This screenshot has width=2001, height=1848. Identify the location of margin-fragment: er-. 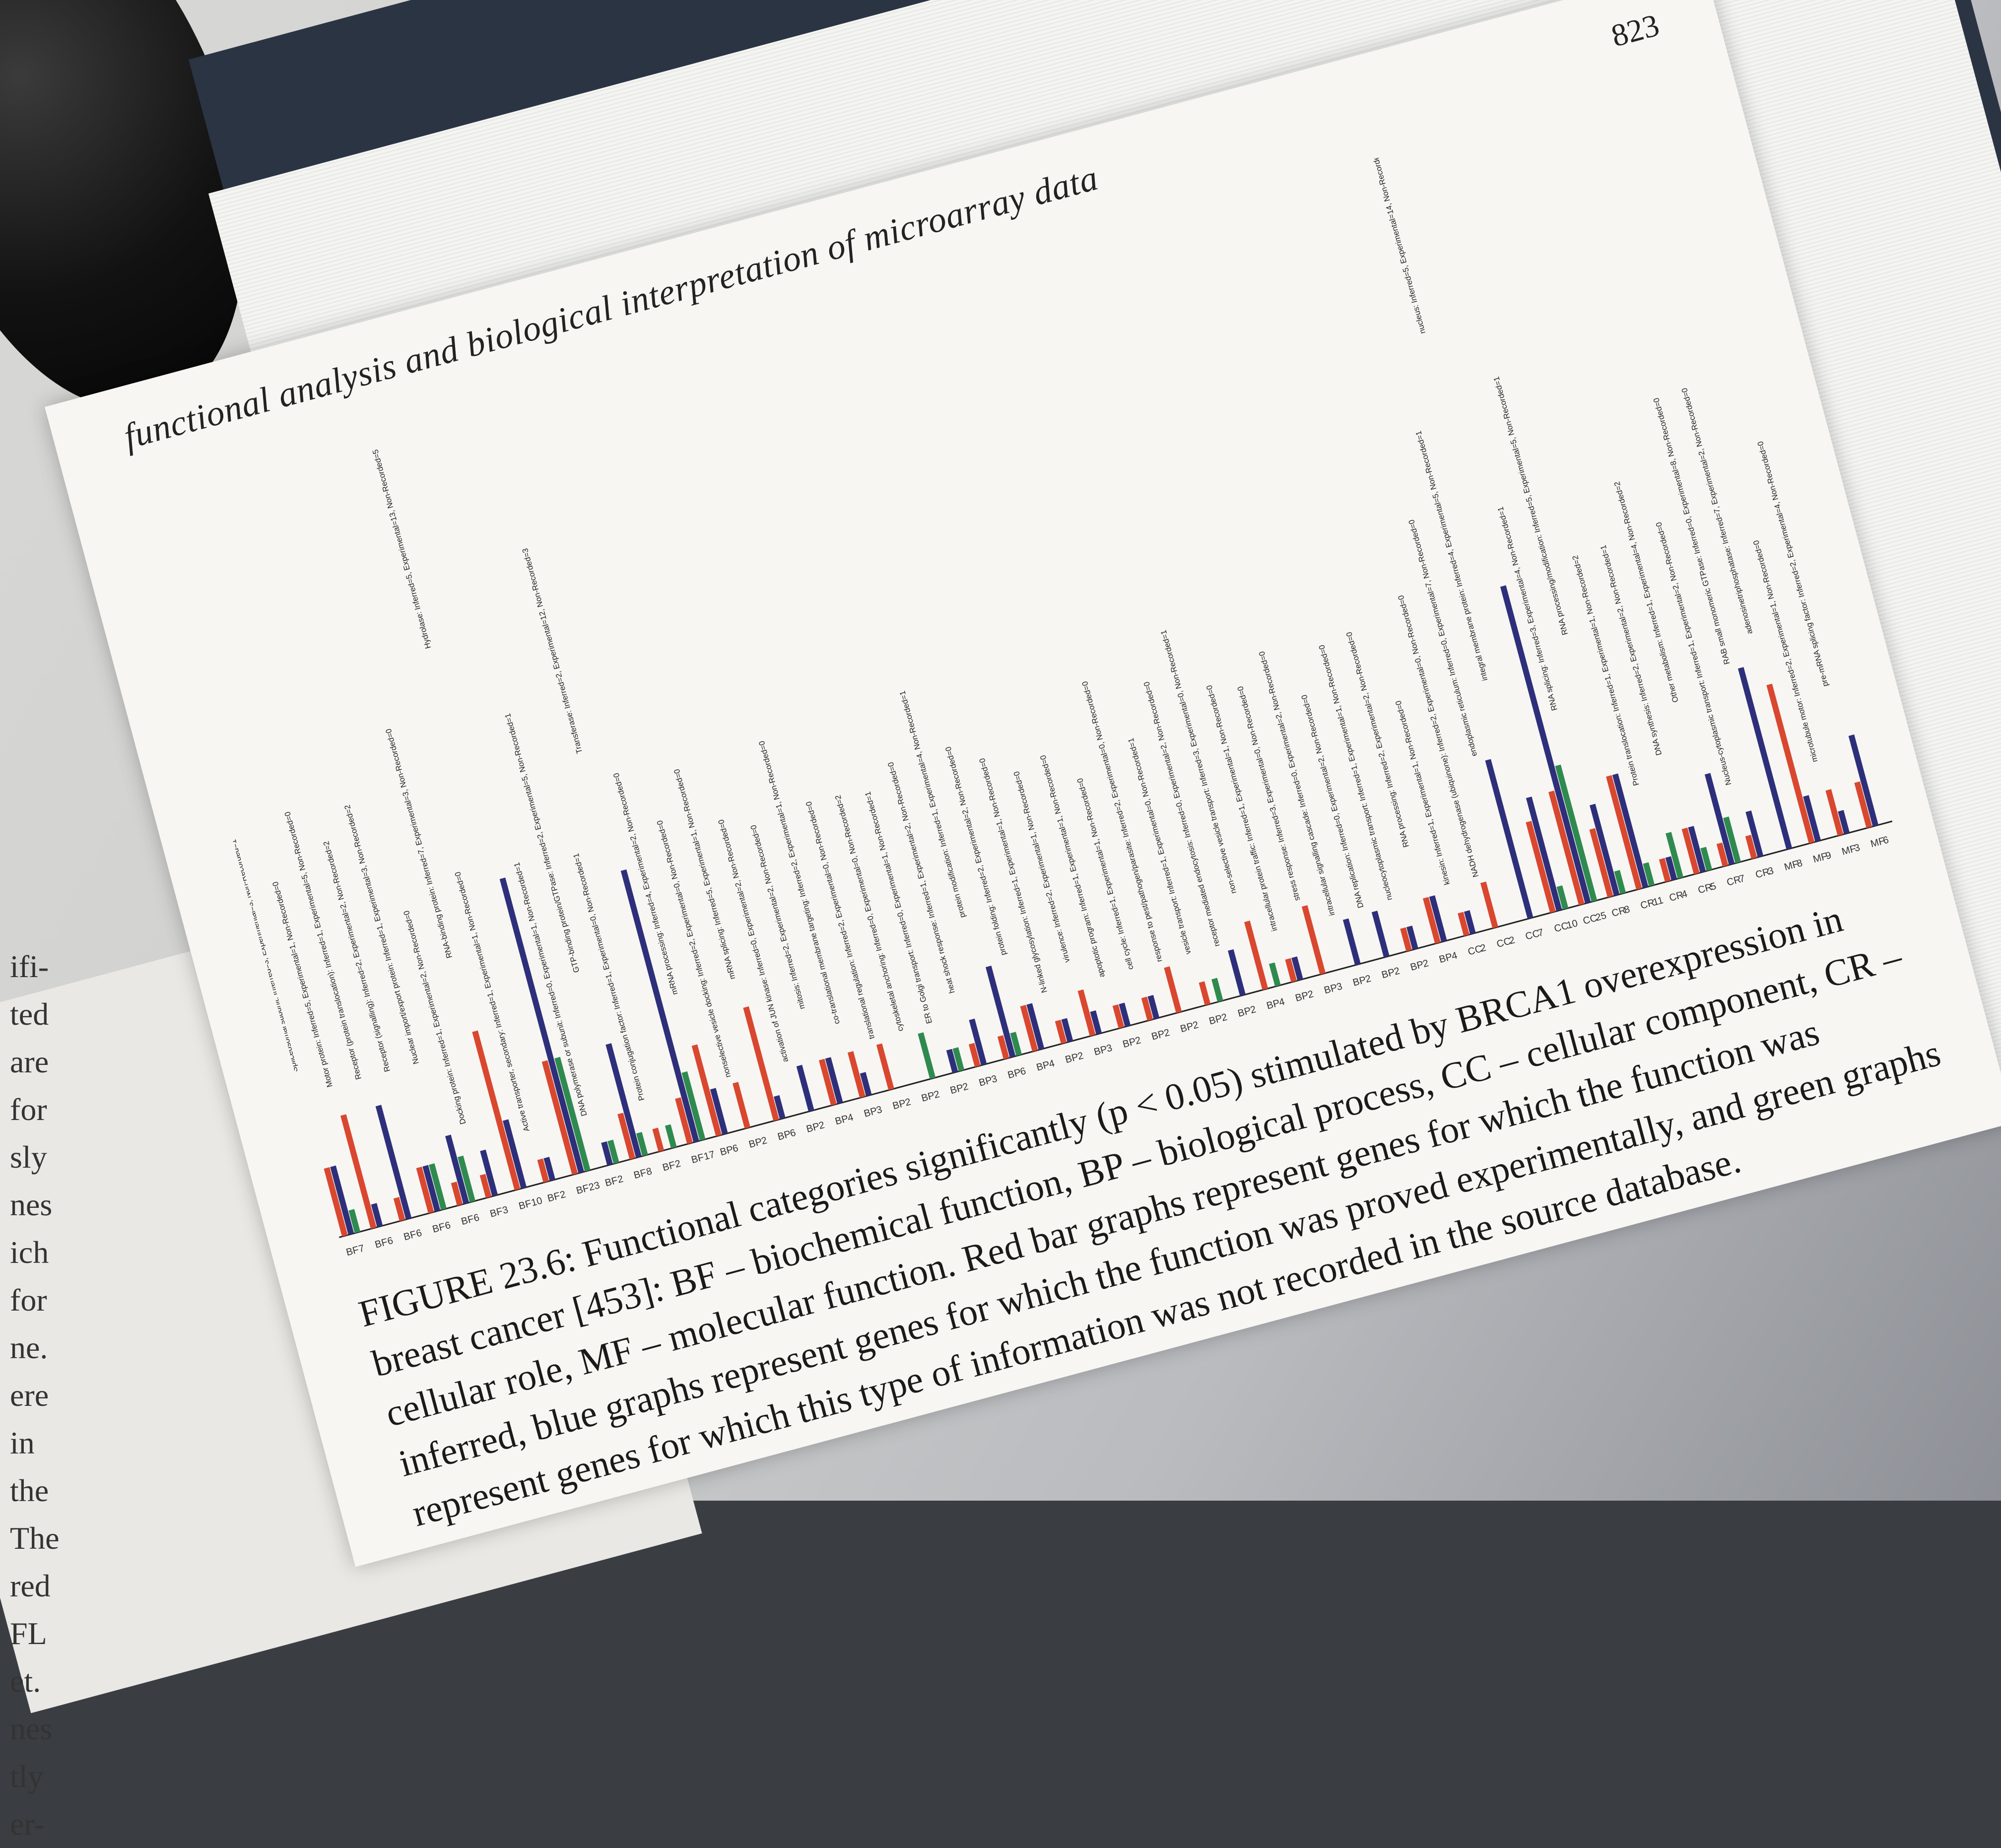
(27, 1824).